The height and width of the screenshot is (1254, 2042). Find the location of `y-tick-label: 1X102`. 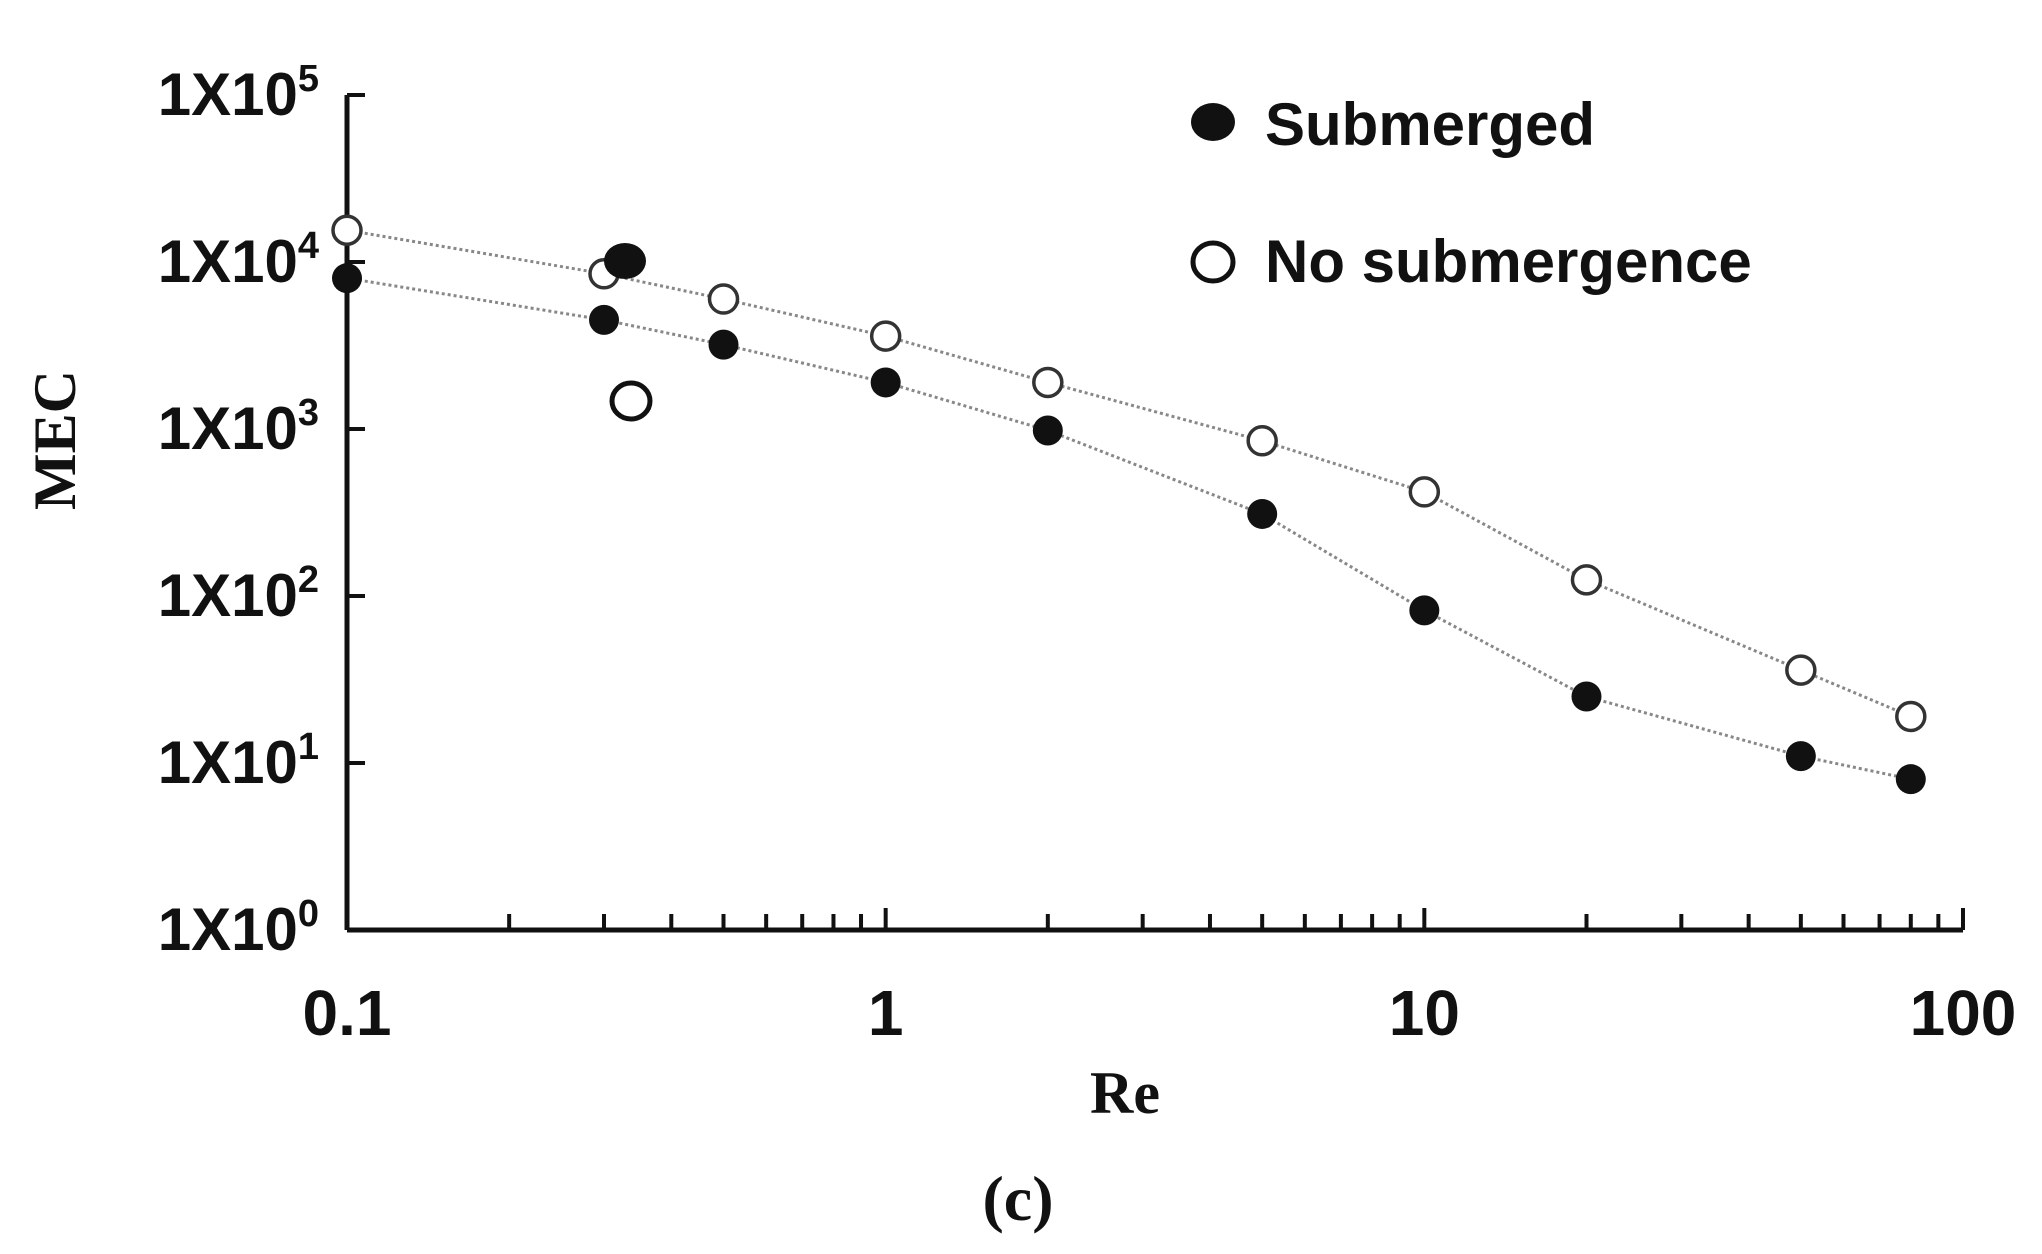

y-tick-label: 1X102 is located at coordinates (238, 594).